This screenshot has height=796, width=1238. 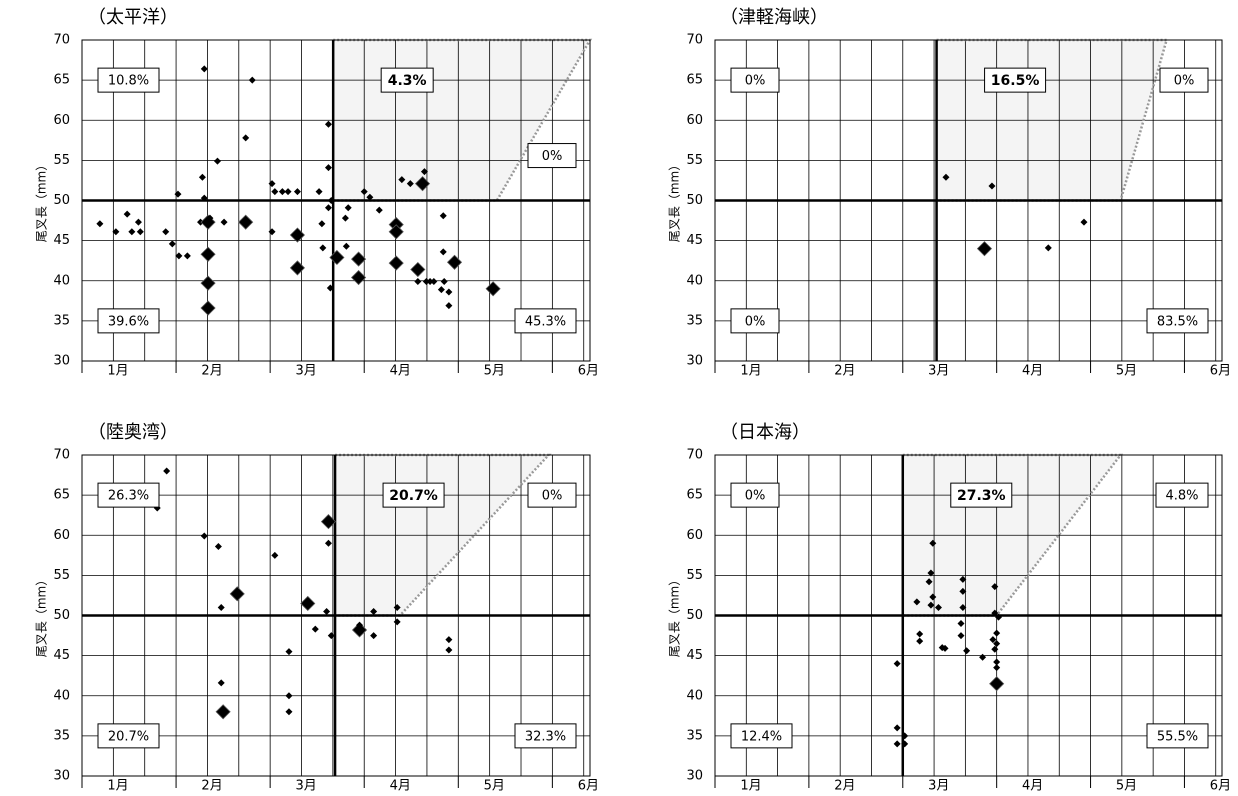 I want to click on annotation: 0%, so click(x=552, y=156).